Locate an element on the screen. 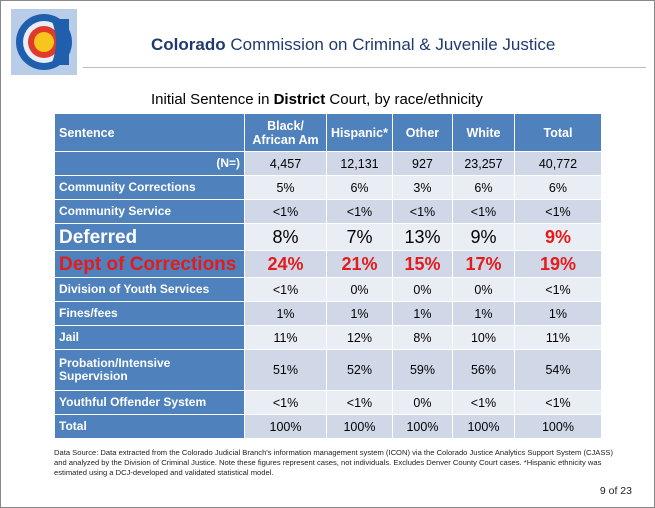  row-label: Jail is located at coordinates (149, 337).